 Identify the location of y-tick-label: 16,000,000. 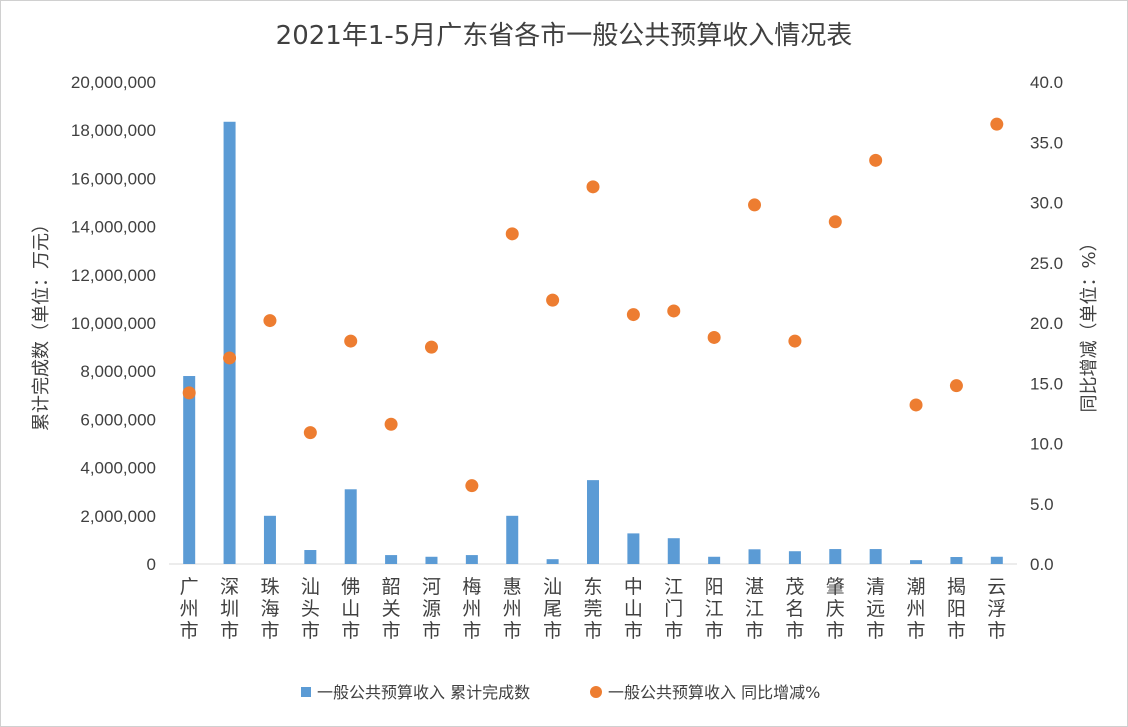
(113, 178).